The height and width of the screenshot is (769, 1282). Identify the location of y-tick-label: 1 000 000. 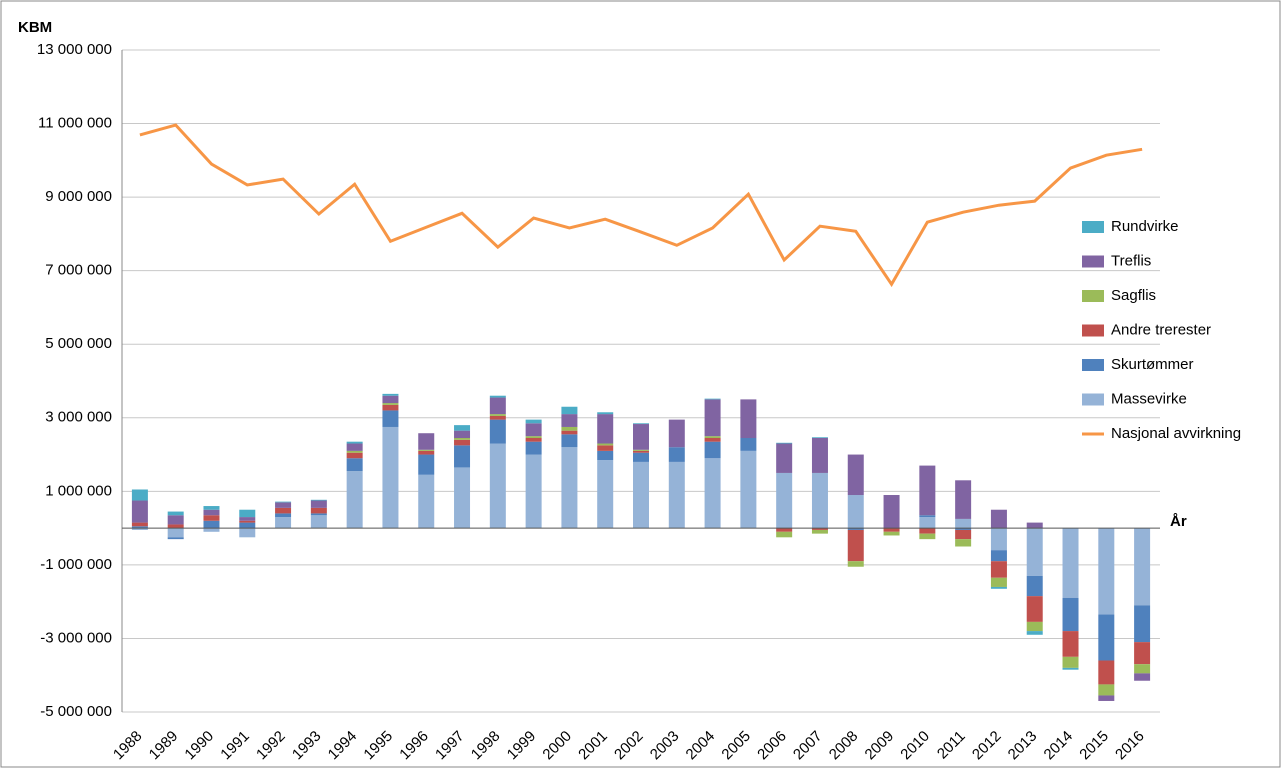
(78, 490).